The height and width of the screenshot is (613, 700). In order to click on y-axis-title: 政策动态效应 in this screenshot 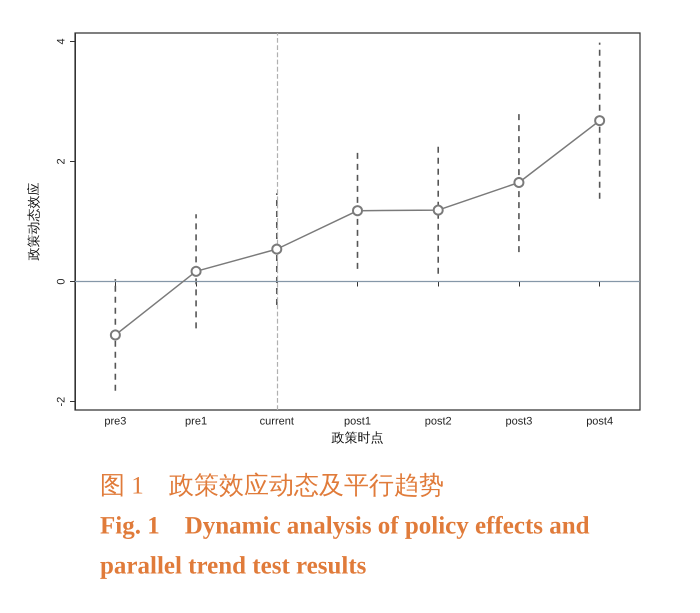, I will do `click(34, 221)`.